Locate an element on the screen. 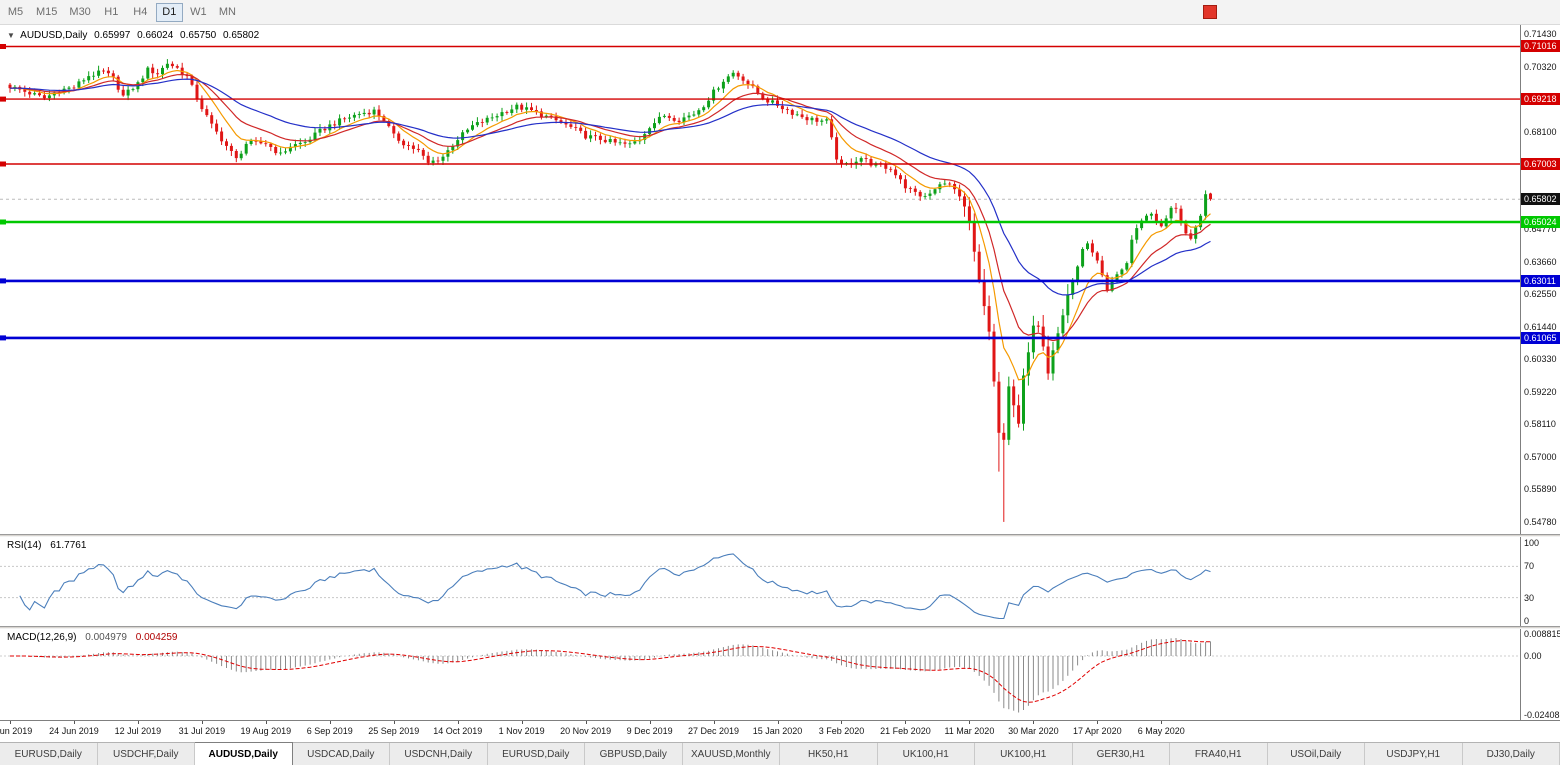 The image size is (1560, 765). price-level-label: 0.65802 is located at coordinates (1540, 199).